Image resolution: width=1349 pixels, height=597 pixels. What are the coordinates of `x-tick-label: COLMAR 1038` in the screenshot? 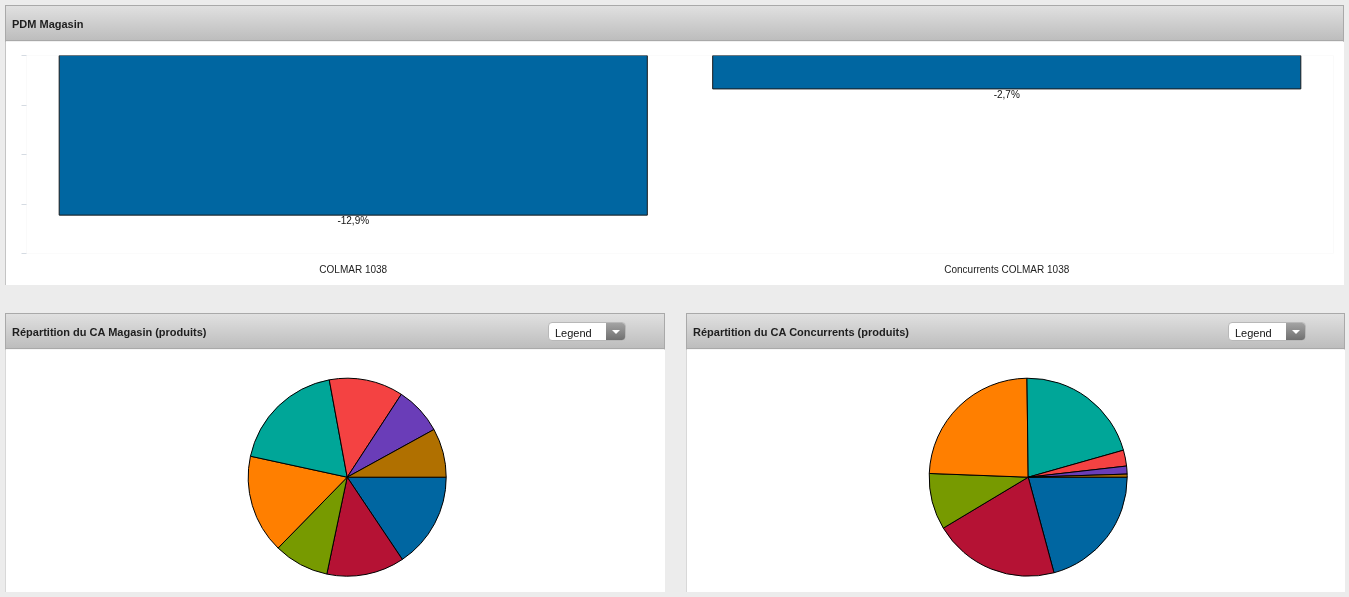 It's located at (353, 269).